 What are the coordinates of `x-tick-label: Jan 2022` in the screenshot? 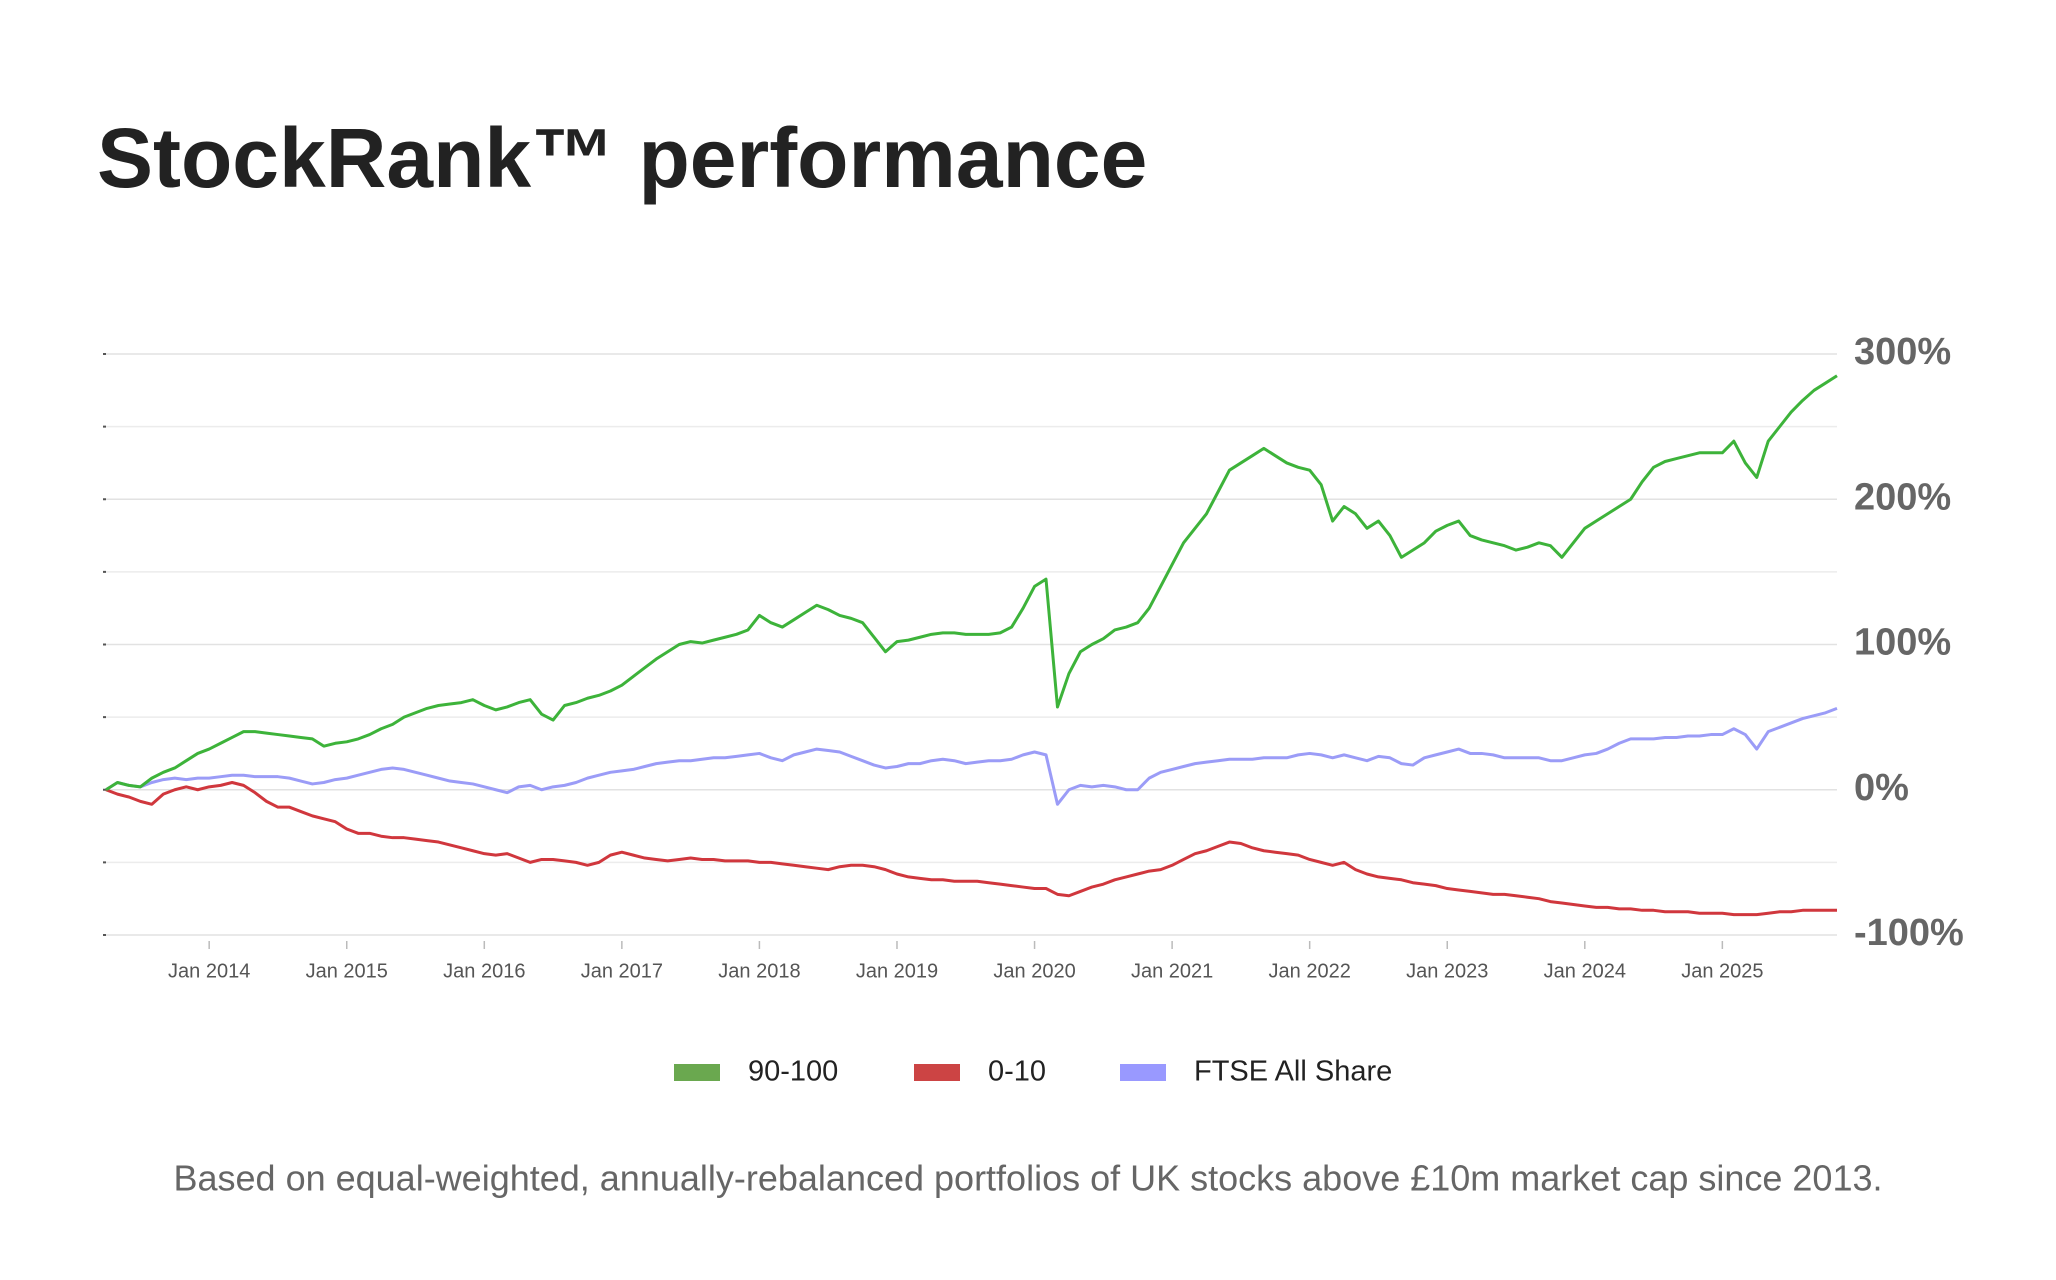 It's located at (1310, 971).